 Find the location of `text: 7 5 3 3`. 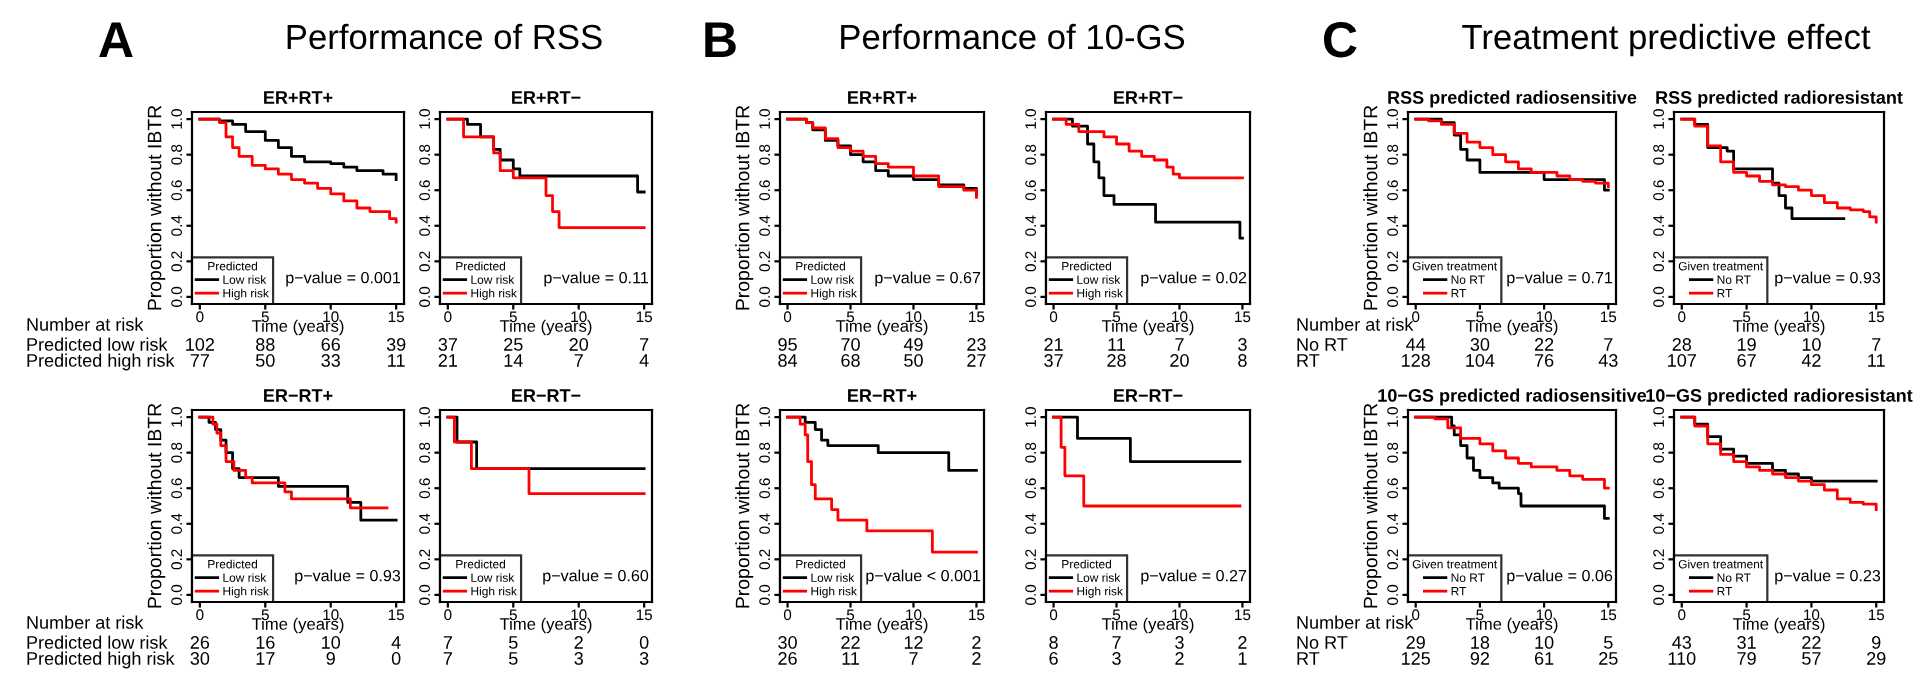

text: 7 5 3 3 is located at coordinates (546, 658).